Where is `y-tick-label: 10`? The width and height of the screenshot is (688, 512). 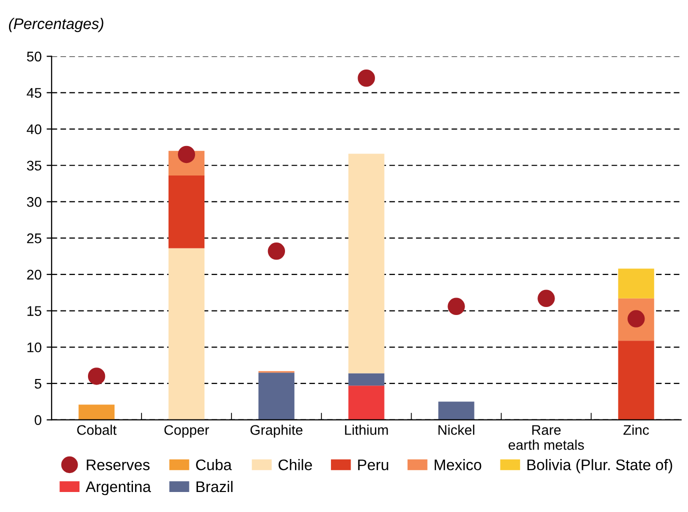
y-tick-label: 10 is located at coordinates (34, 347).